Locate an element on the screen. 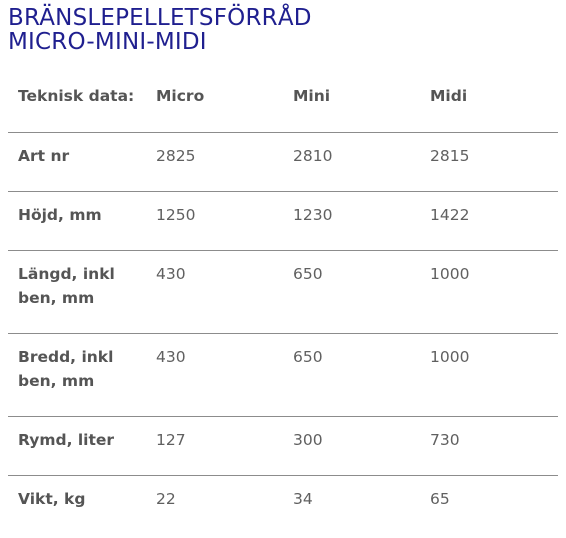  table-header-row: Teknisk data: Micro Mini Midi is located at coordinates (283, 102).